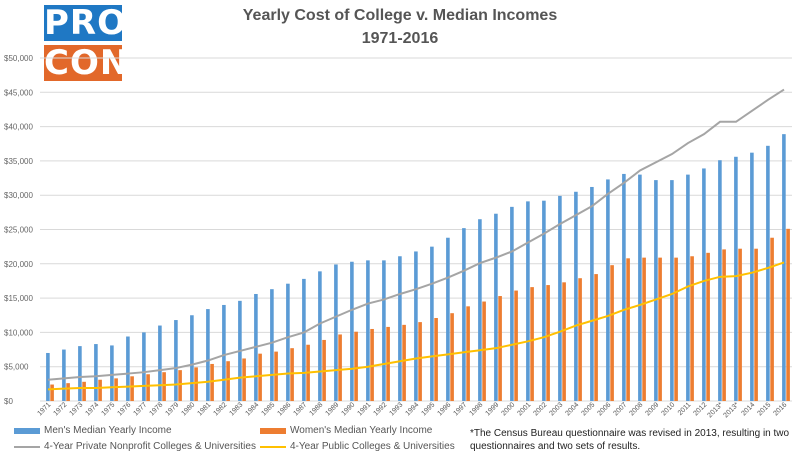 The image size is (800, 455). I want to click on x-tick-label: 1997, so click(460, 409).